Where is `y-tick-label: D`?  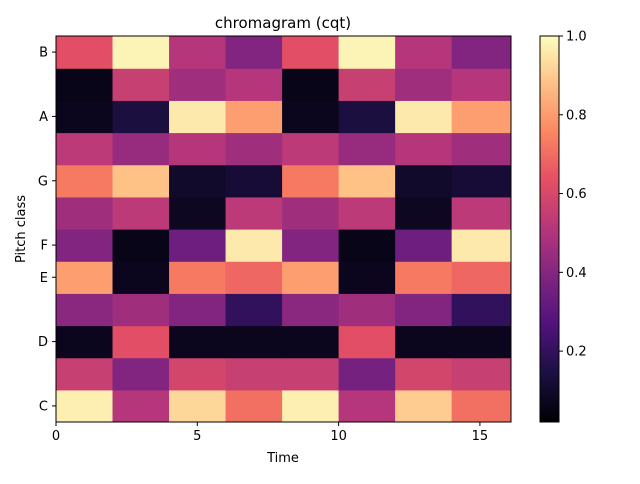
y-tick-label: D is located at coordinates (43, 342).